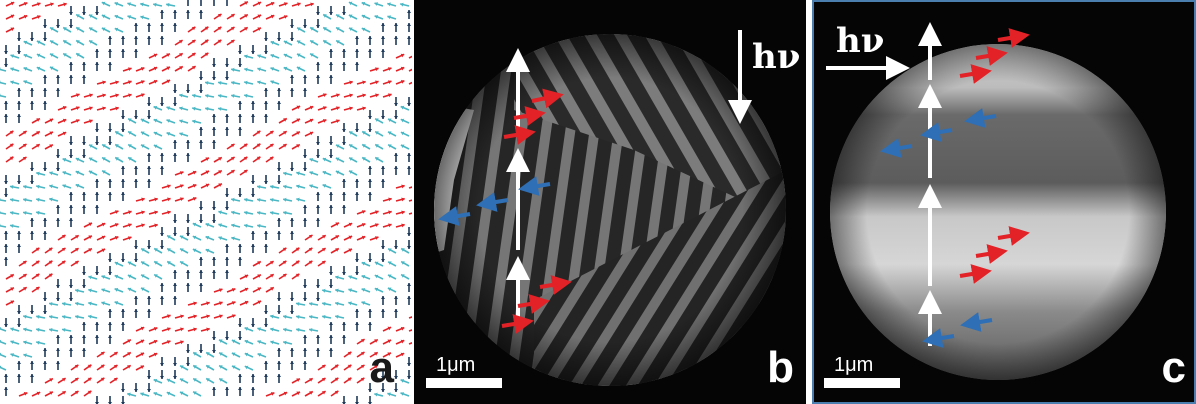  I want to click on spin-arrow-blue-icon, so click(492, 202).